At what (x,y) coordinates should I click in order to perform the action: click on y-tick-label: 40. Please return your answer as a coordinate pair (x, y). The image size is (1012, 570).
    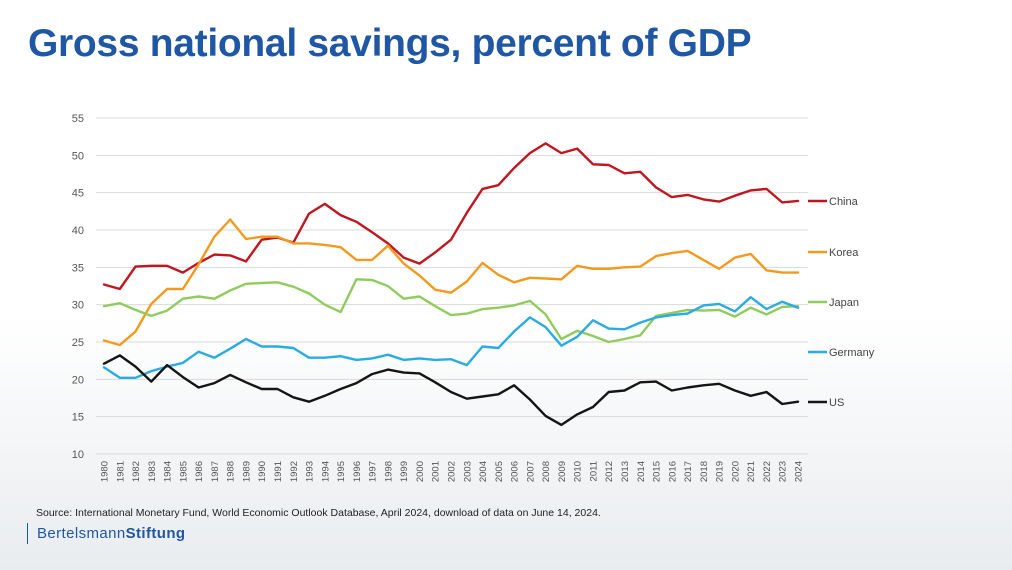
    Looking at the image, I should click on (78, 231).